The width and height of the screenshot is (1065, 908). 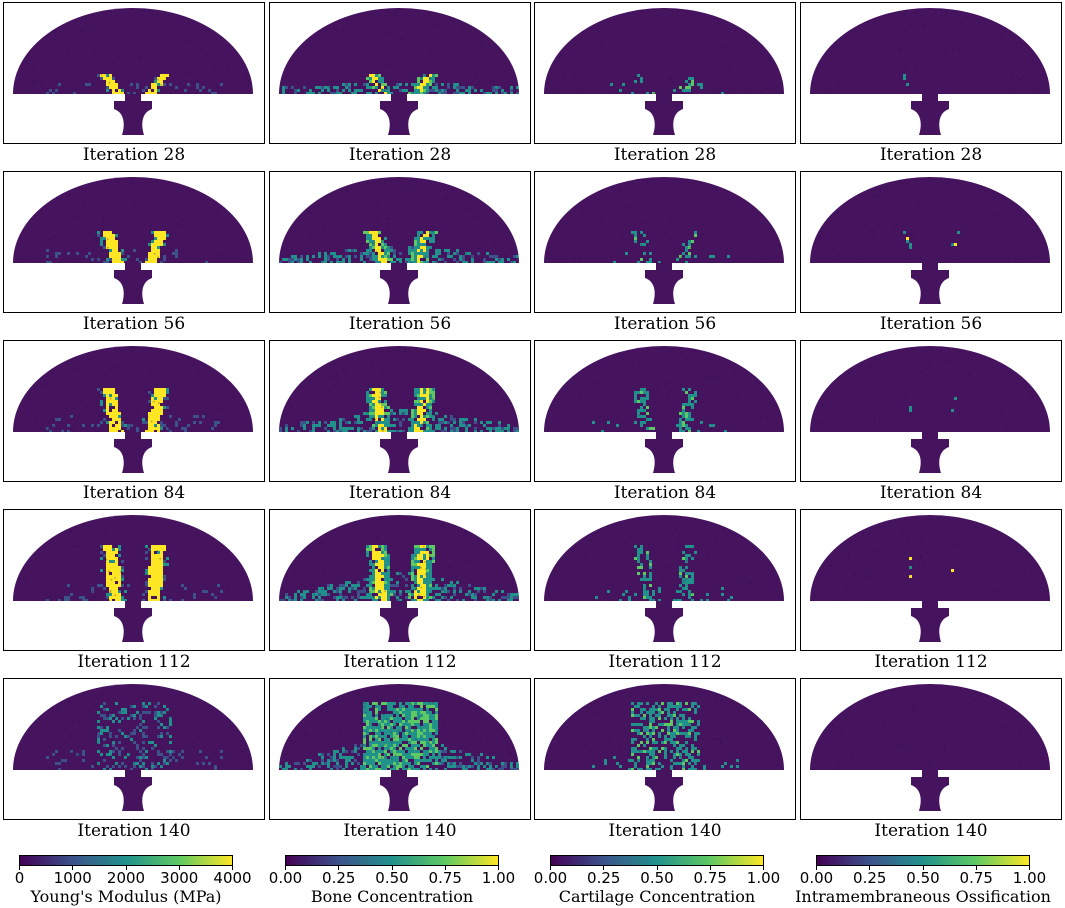 I want to click on colorbar-label: Bone Concentration, so click(x=392, y=896).